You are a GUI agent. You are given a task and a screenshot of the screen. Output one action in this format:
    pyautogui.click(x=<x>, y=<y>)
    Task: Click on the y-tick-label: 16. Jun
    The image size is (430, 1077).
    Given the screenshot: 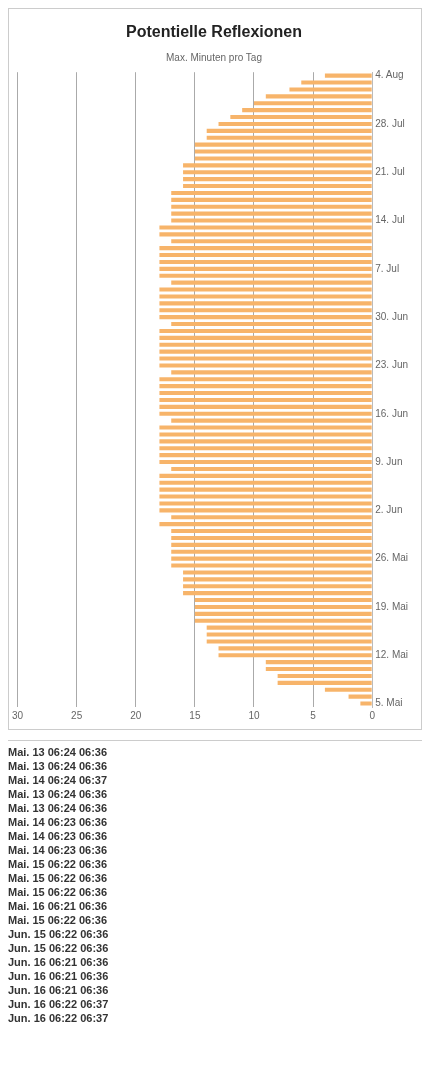 What is the action you would take?
    pyautogui.click(x=392, y=413)
    